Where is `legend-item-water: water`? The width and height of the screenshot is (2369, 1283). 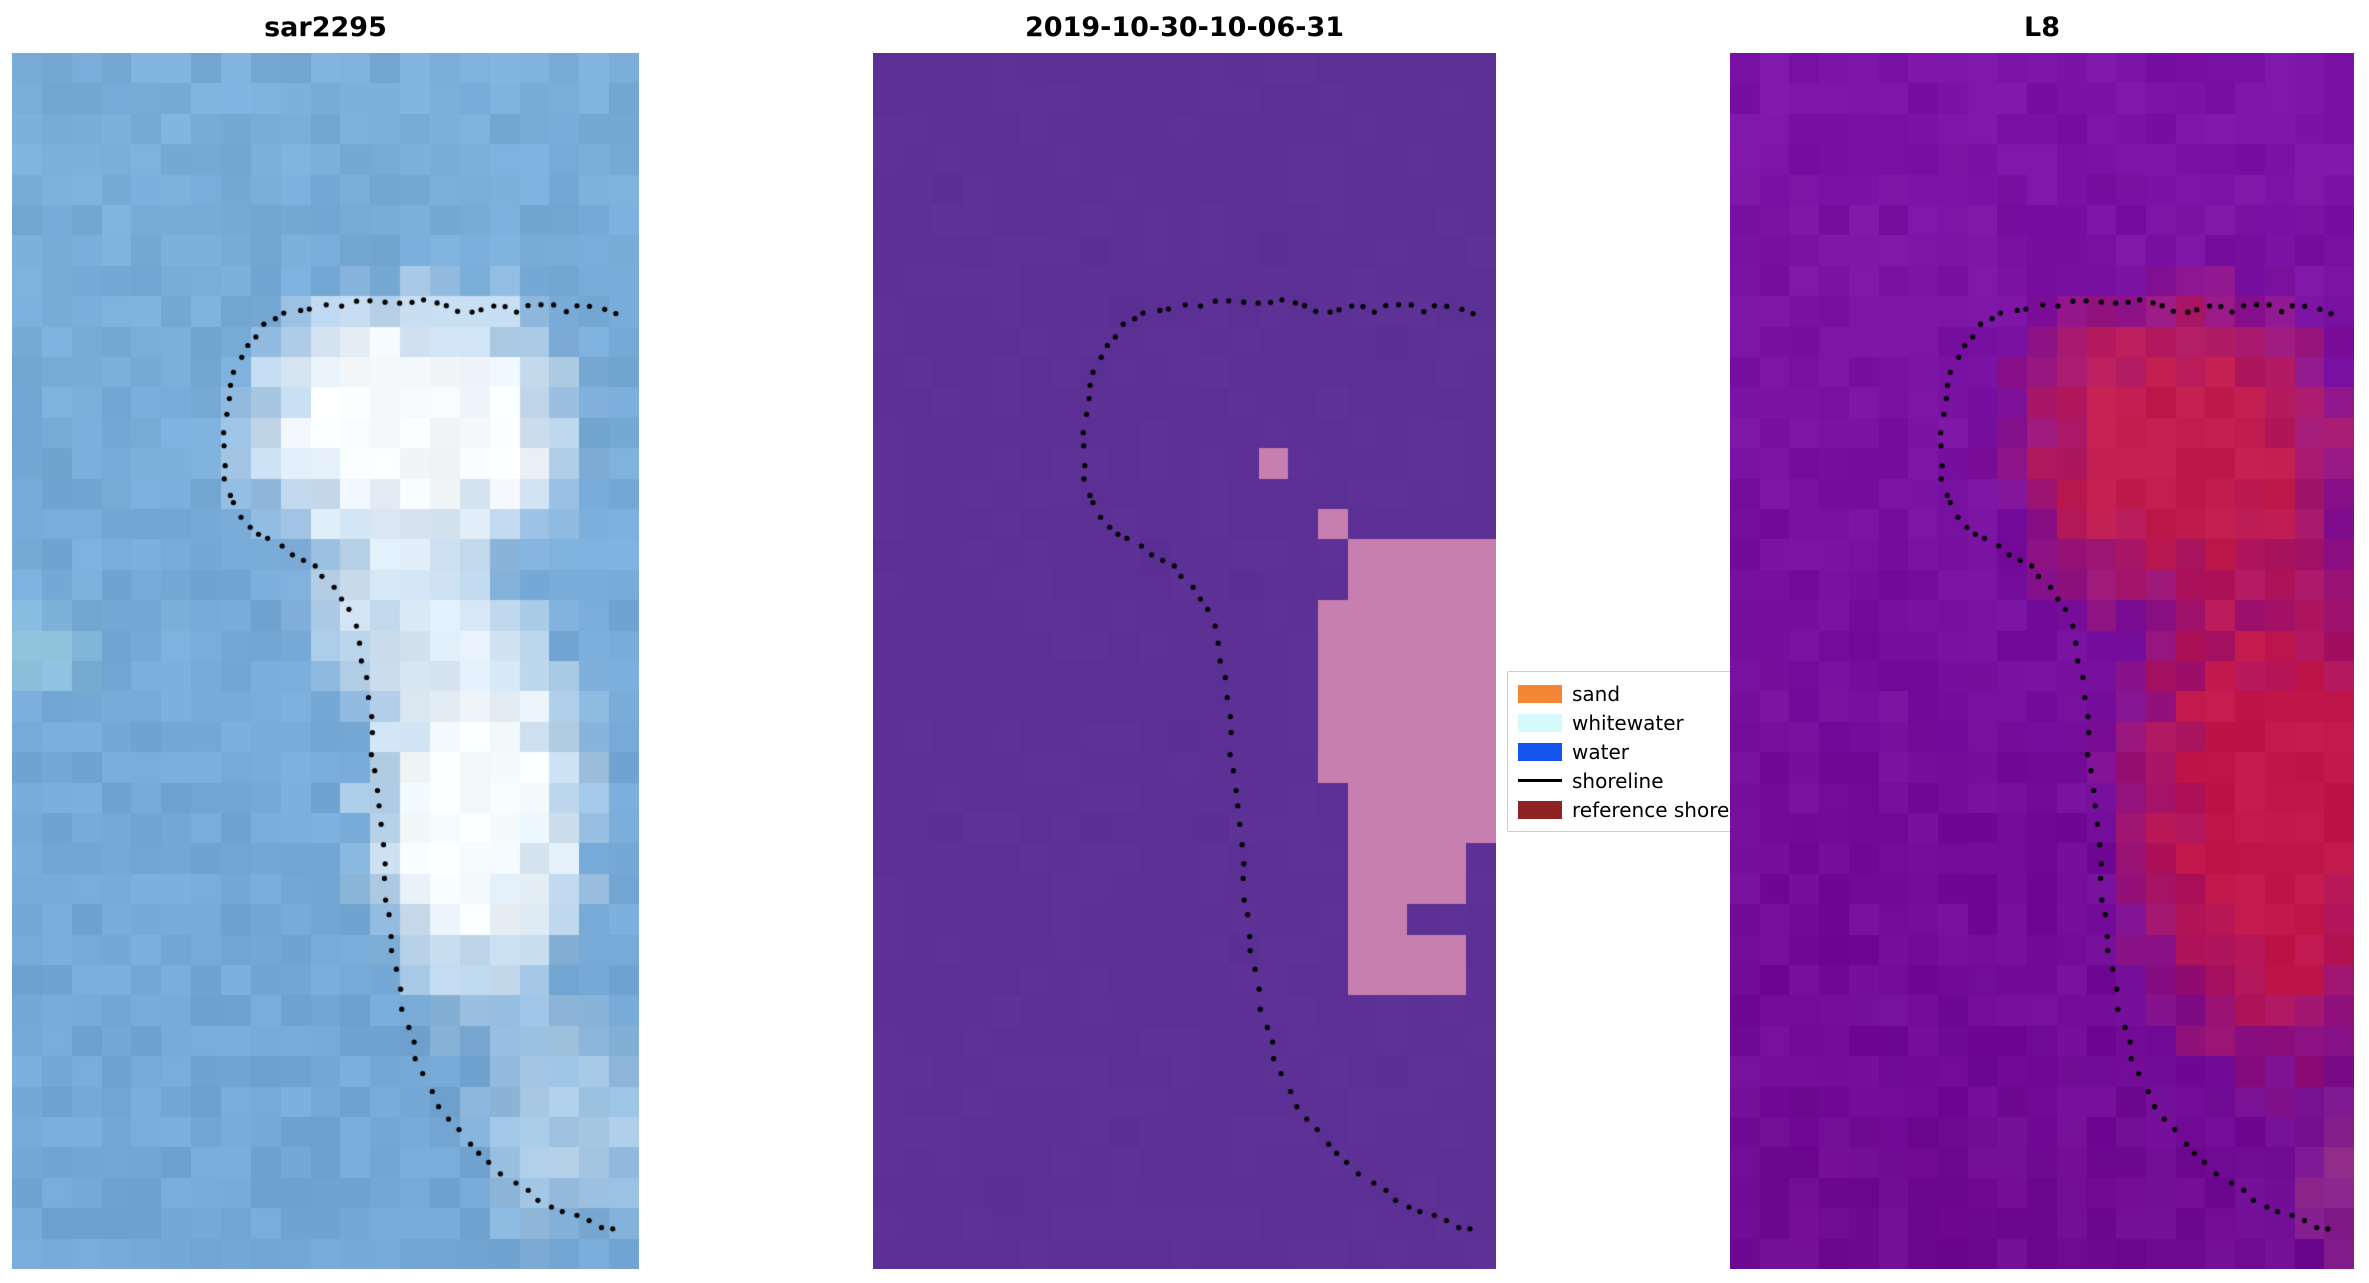 legend-item-water: water is located at coordinates (1641, 751).